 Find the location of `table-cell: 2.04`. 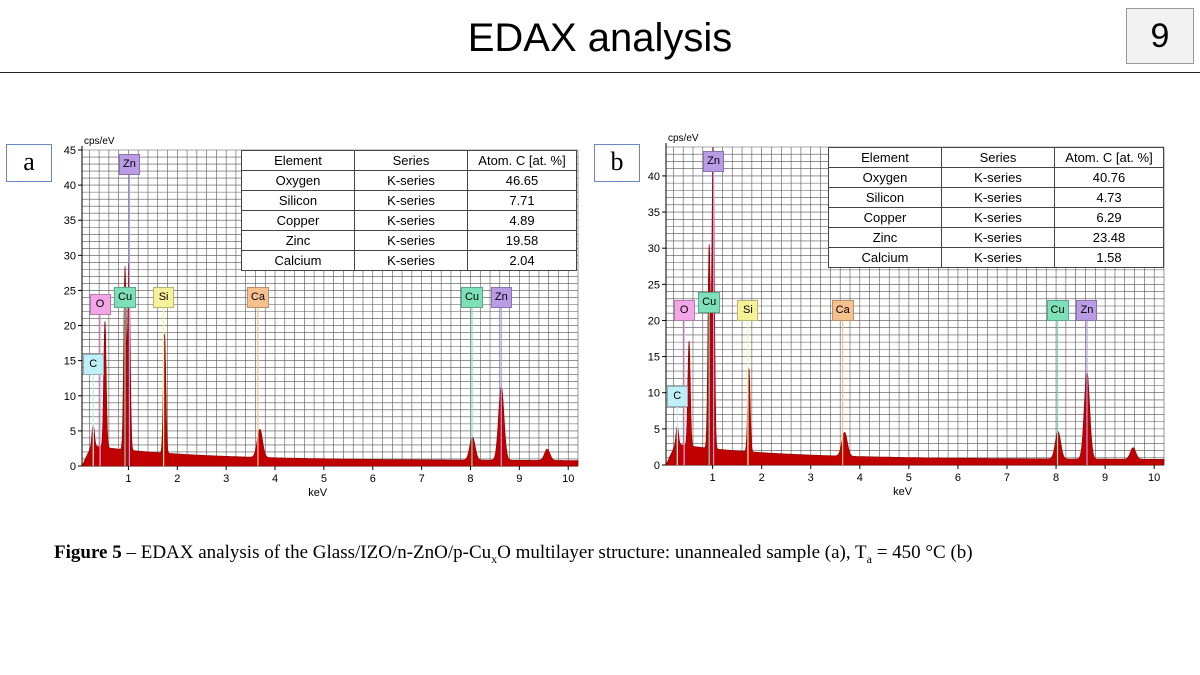

table-cell: 2.04 is located at coordinates (522, 260).